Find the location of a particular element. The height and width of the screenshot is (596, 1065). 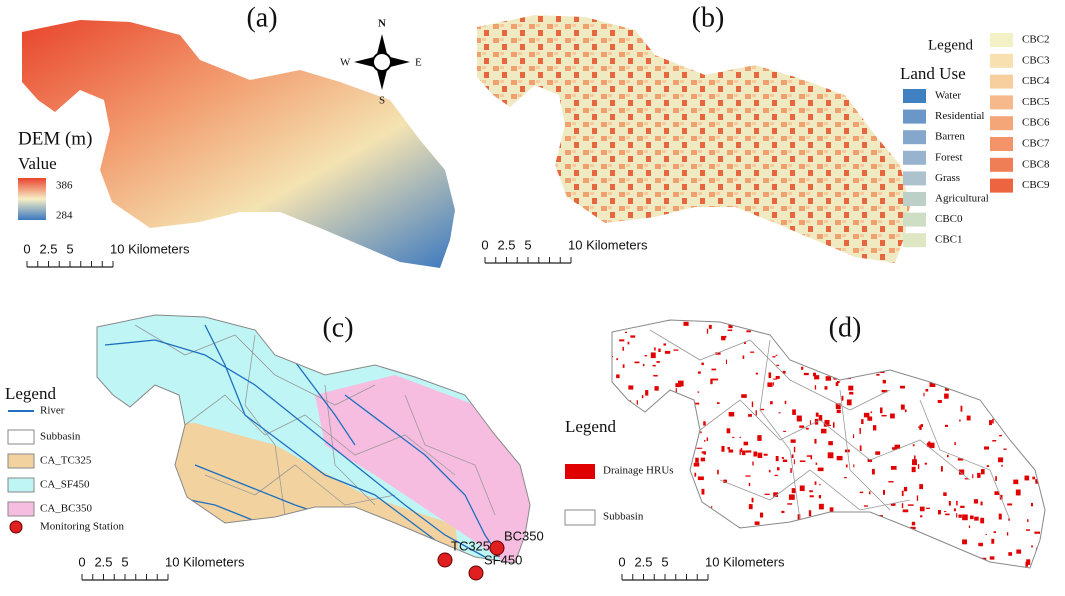

legend-label: Water is located at coordinates (948, 96).